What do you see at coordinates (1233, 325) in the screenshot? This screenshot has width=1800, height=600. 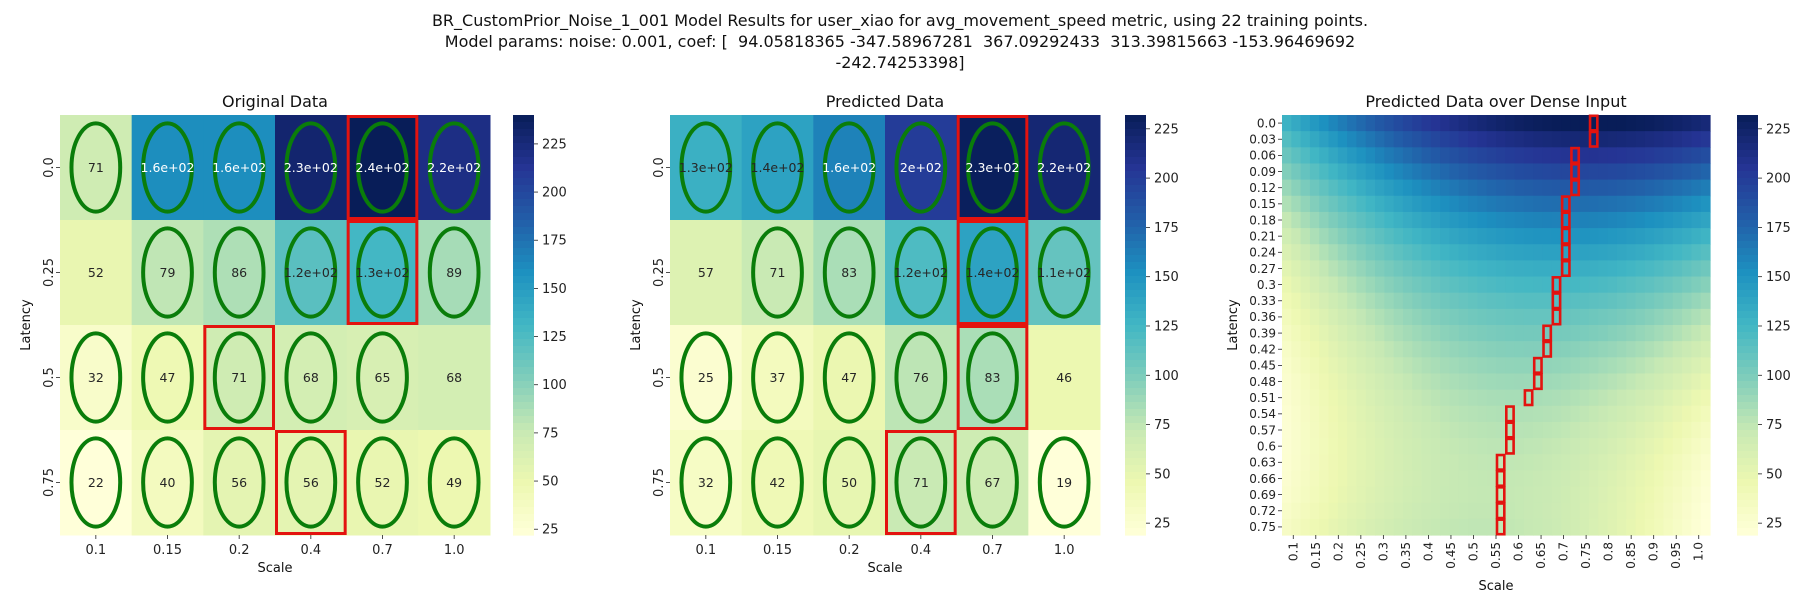 I see `dense-predicted-data-y-axis-label: Latency` at bounding box center [1233, 325].